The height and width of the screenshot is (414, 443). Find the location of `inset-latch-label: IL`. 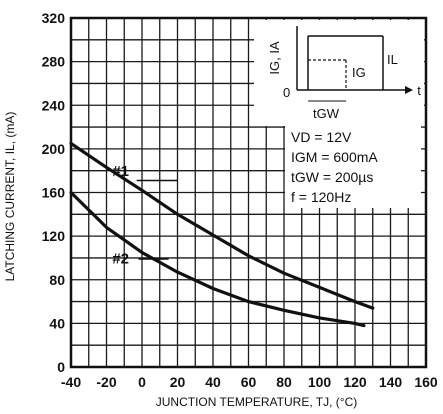

inset-latch-label: IL is located at coordinates (392, 59).